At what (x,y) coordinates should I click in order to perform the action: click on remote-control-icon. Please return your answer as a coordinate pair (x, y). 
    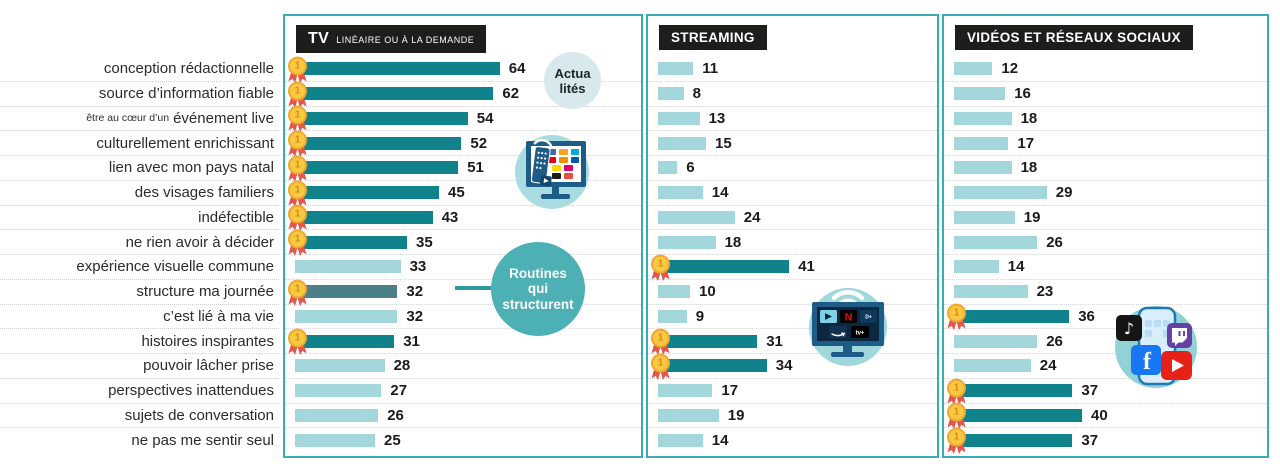
    Looking at the image, I should click on (541, 162).